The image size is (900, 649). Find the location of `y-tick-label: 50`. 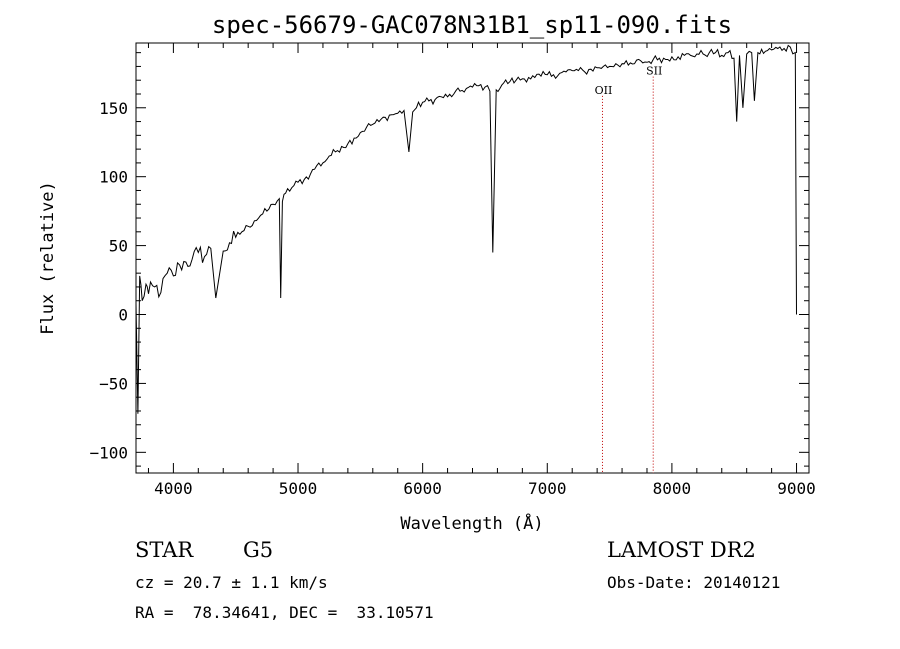

y-tick-label: 50 is located at coordinates (118, 246).